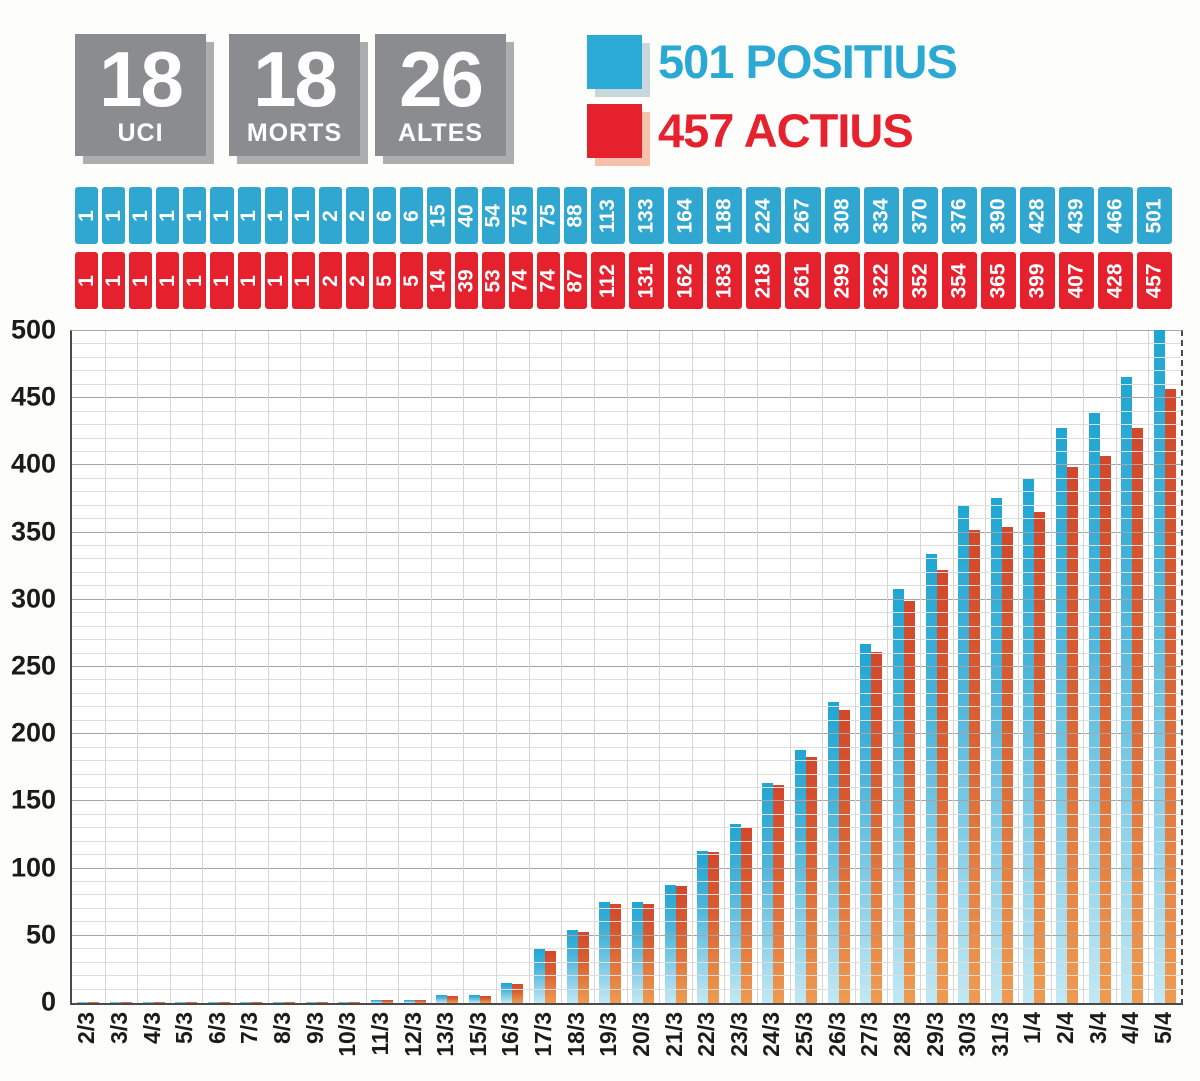  What do you see at coordinates (33, 598) in the screenshot?
I see `y-tick-label: 300` at bounding box center [33, 598].